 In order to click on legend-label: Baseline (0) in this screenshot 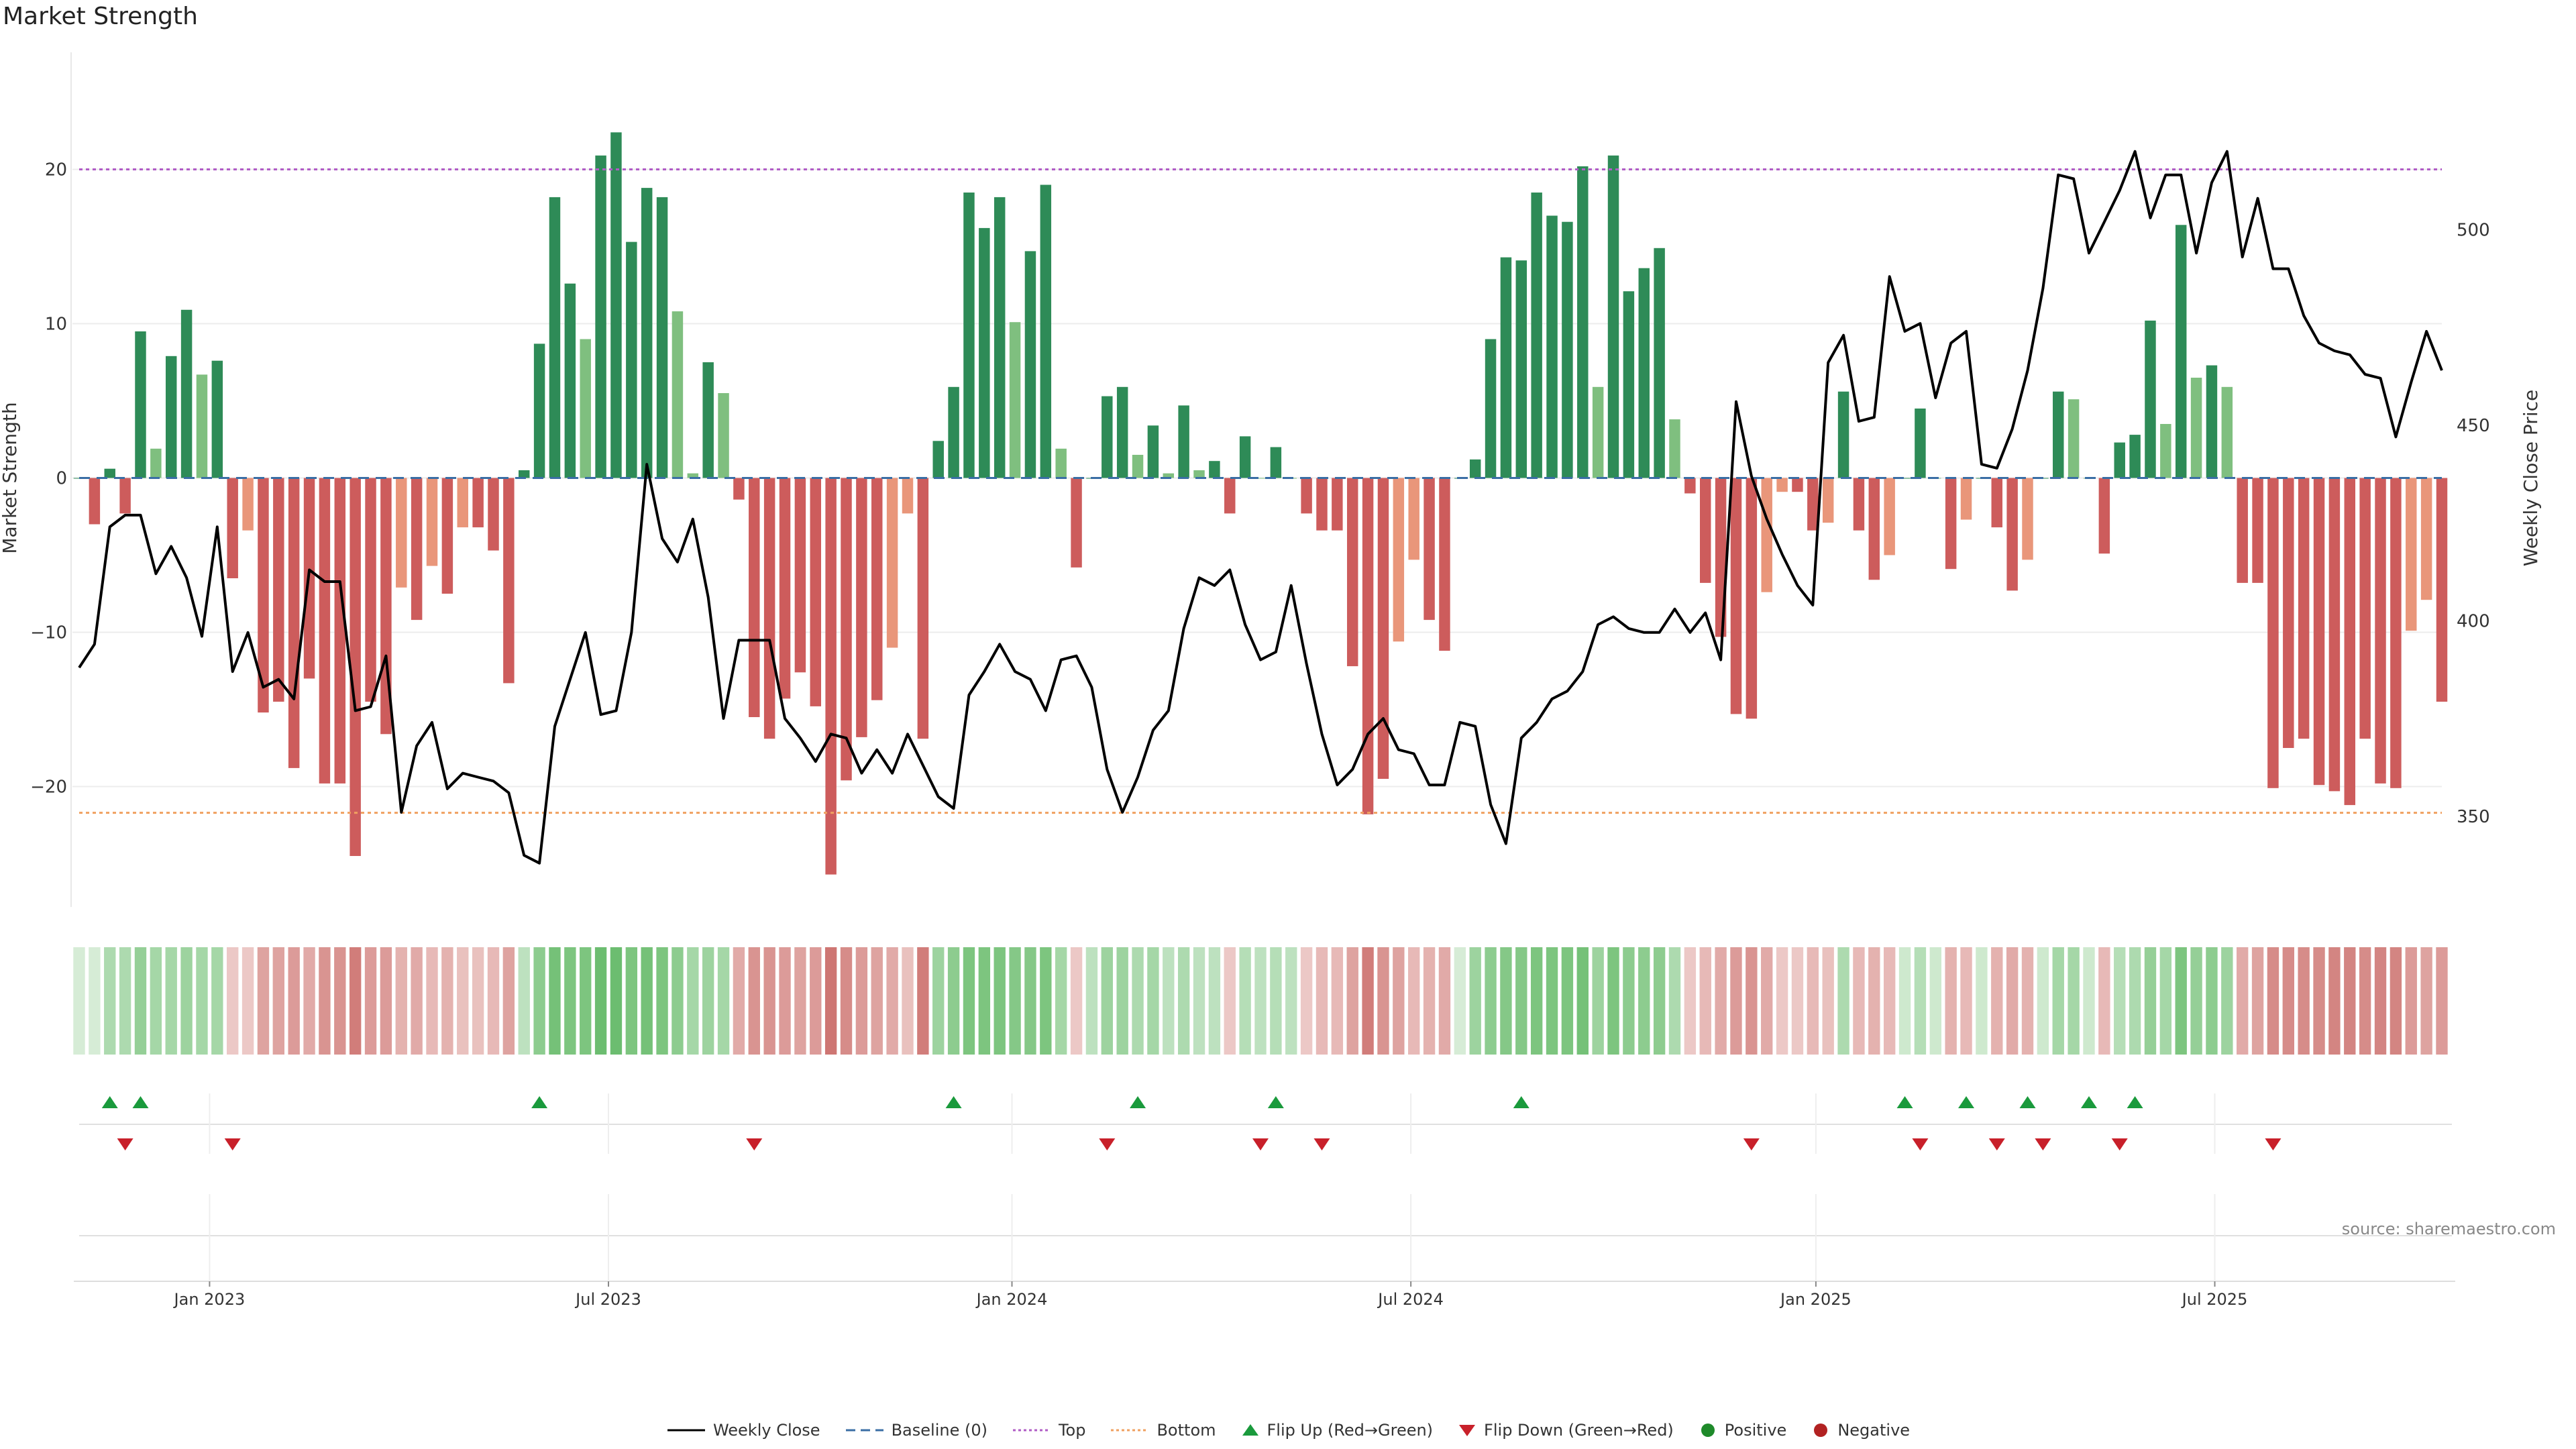, I will do `click(939, 1430)`.